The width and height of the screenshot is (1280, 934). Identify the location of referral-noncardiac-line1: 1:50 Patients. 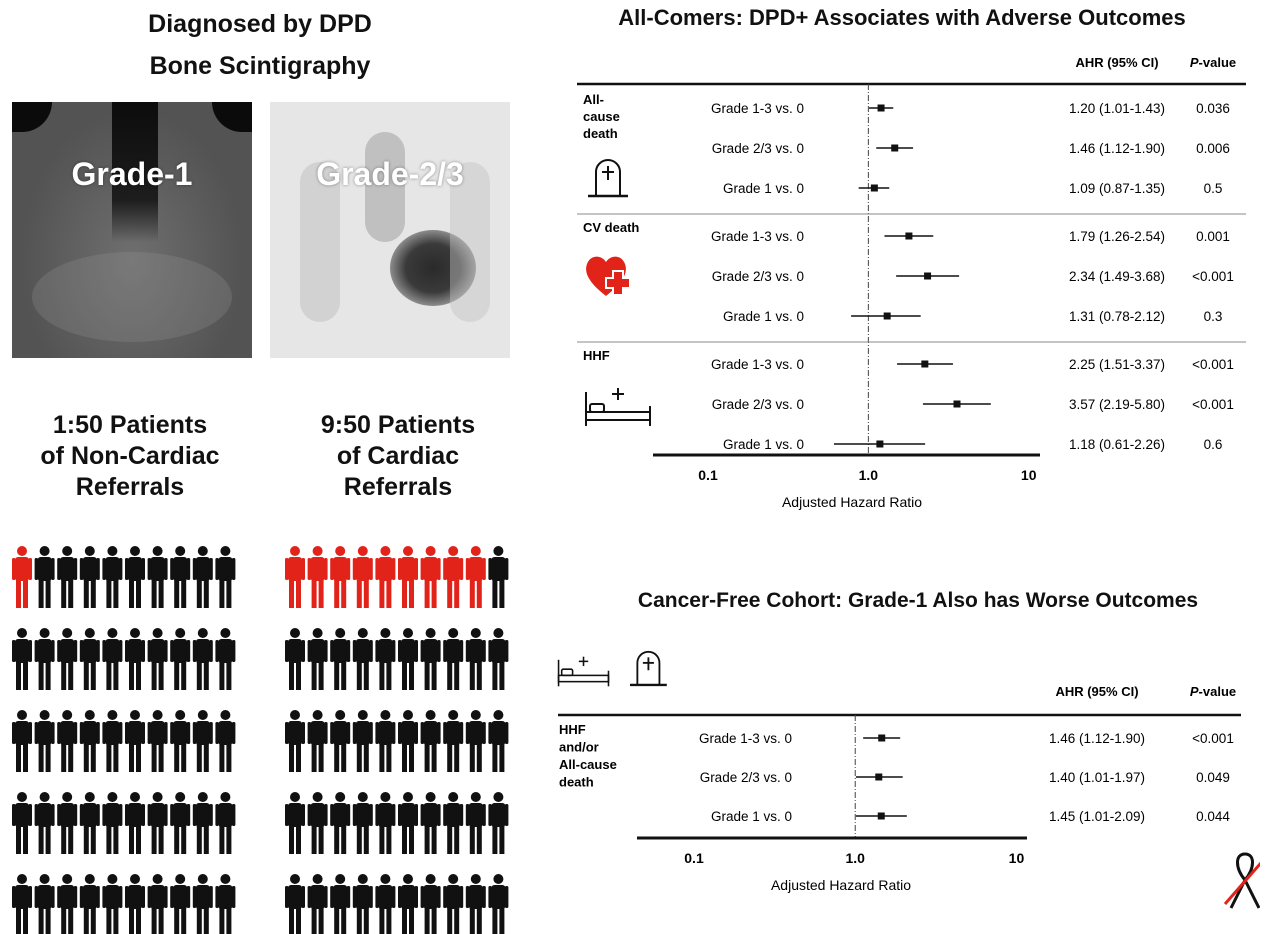
(130, 425).